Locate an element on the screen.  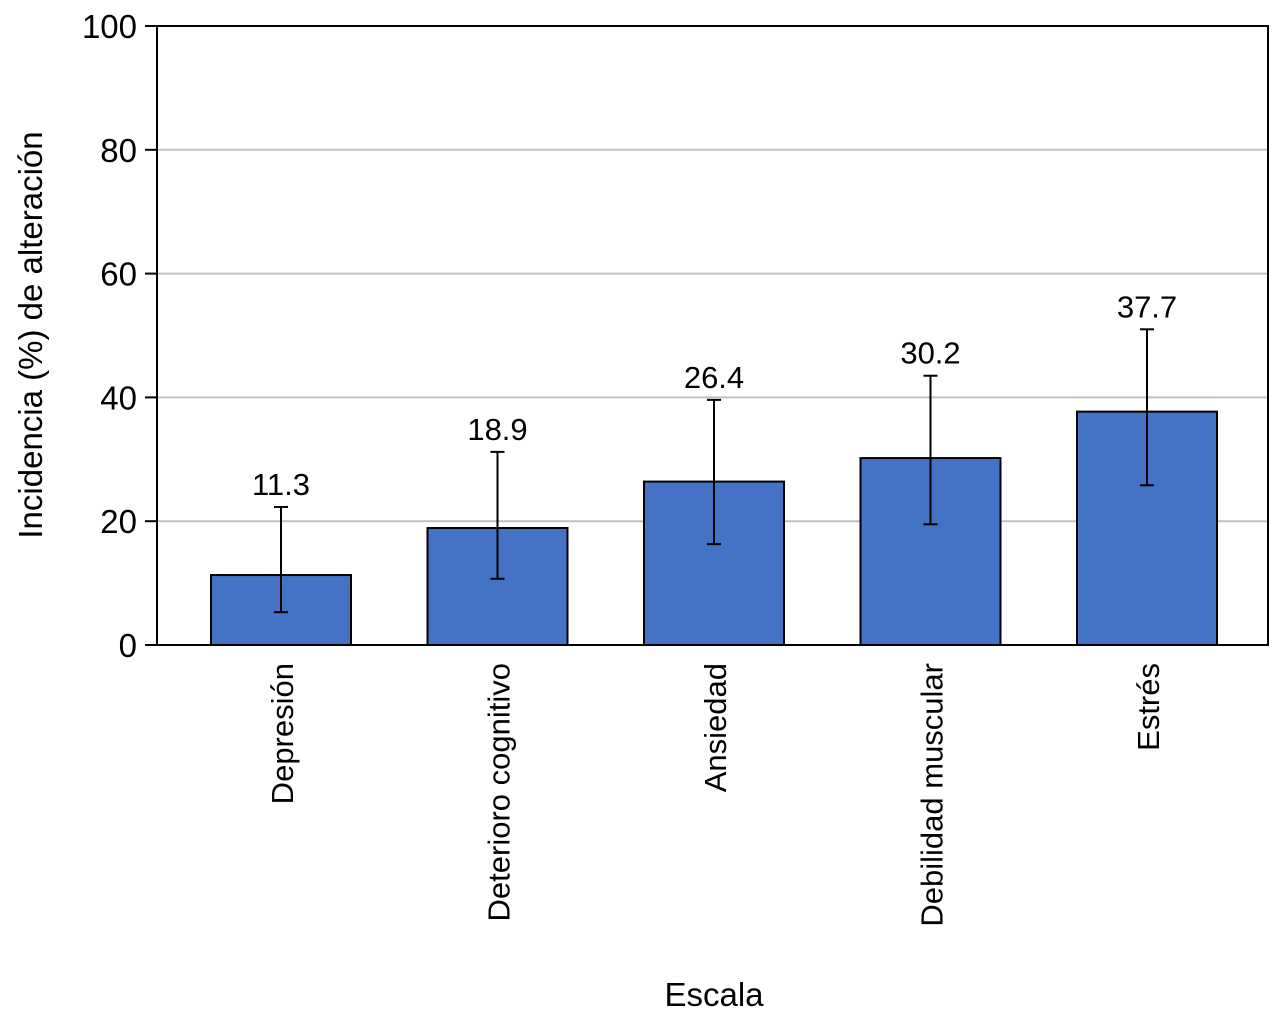
y-tick-label: 60 is located at coordinates (118, 274).